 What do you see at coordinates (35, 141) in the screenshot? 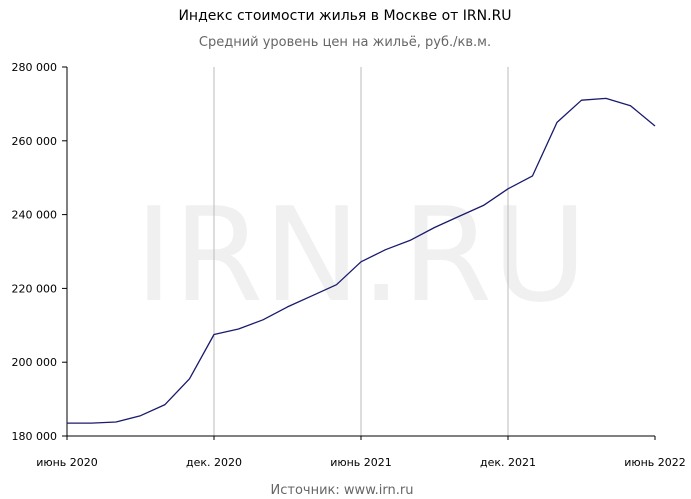
I see `y-tick-label: 260 000` at bounding box center [35, 141].